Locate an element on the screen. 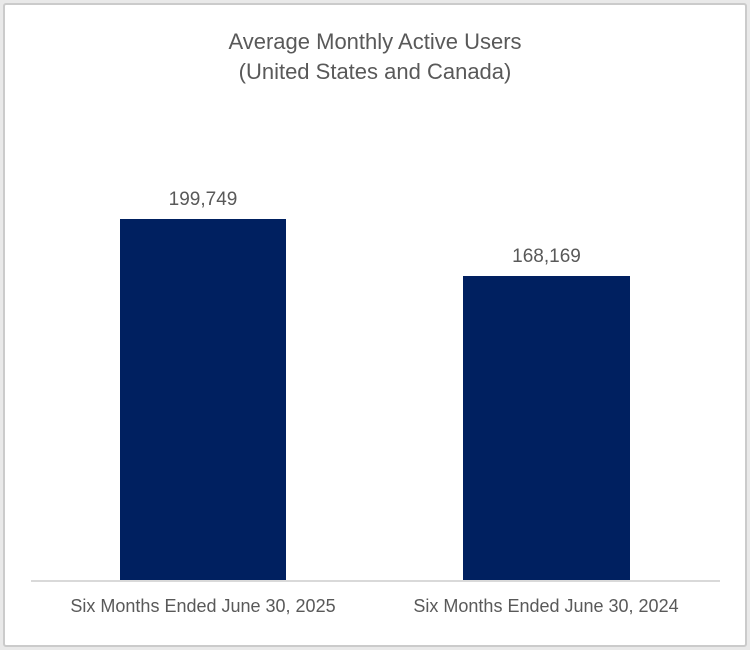 The width and height of the screenshot is (750, 650). bar-2025 is located at coordinates (203, 399).